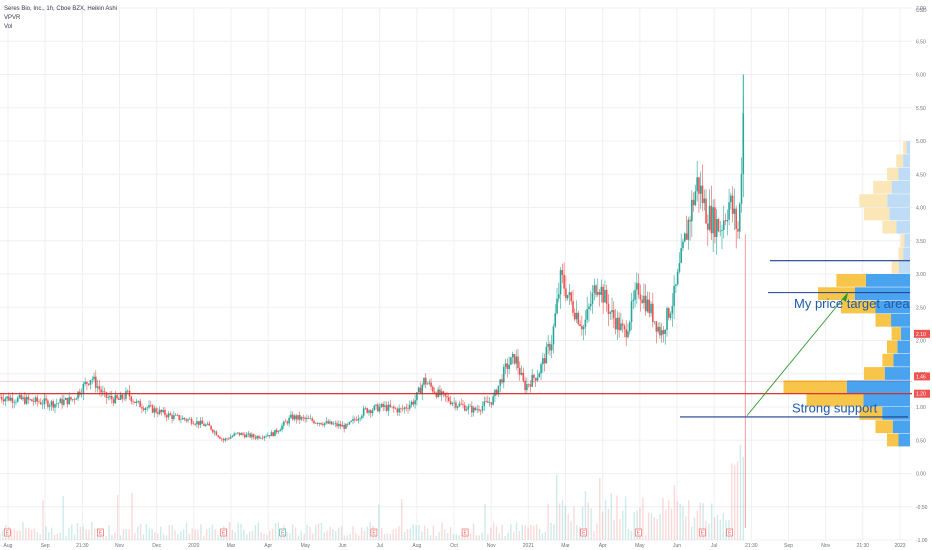 This screenshot has height=550, width=932. Describe the element at coordinates (906, 254) in the screenshot. I see `vp-row-up` at that location.